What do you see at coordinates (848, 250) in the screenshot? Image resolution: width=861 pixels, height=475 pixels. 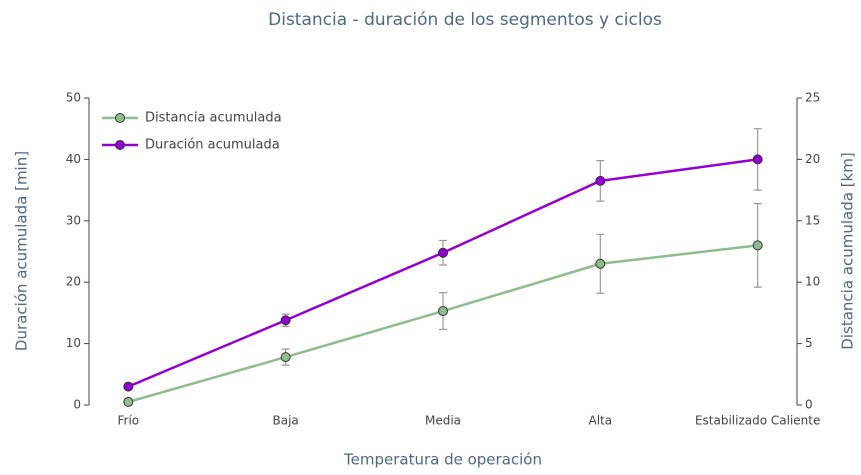 I see `y2-axis-title: Distancia acumulada [km]` at bounding box center [848, 250].